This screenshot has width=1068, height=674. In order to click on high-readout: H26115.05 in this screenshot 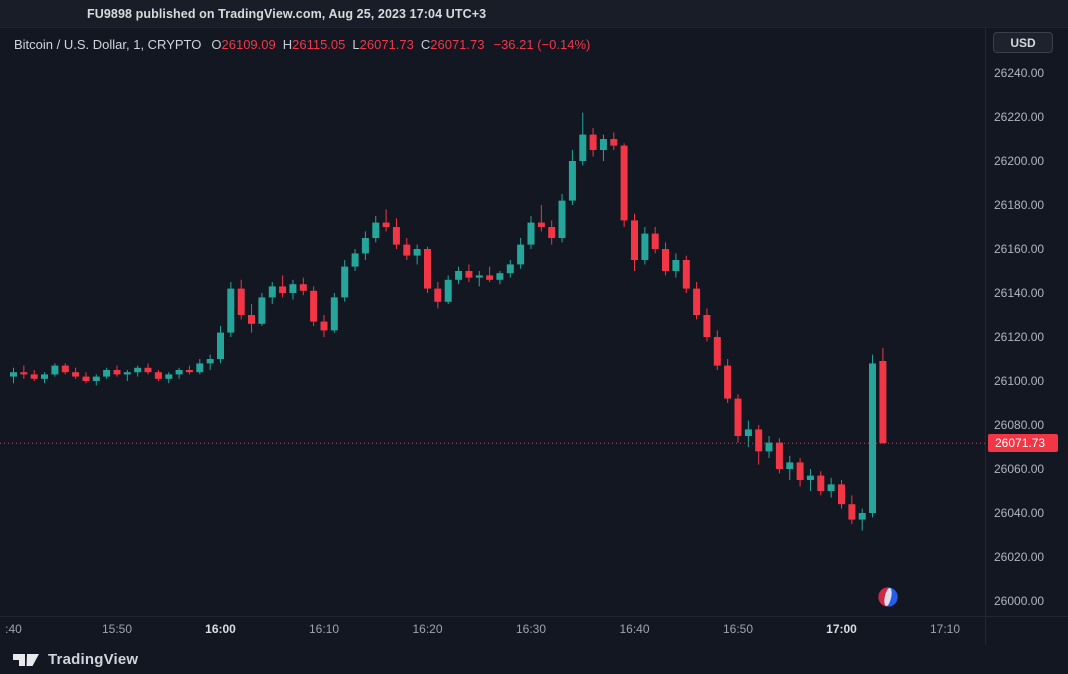, I will do `click(314, 44)`.